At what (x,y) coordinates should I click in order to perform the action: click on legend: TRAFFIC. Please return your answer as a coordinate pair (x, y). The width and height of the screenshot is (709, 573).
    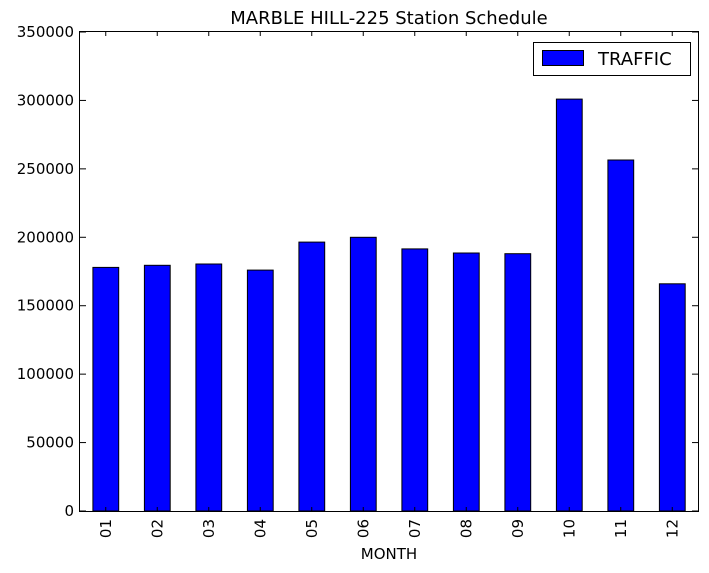
    Looking at the image, I should click on (612, 59).